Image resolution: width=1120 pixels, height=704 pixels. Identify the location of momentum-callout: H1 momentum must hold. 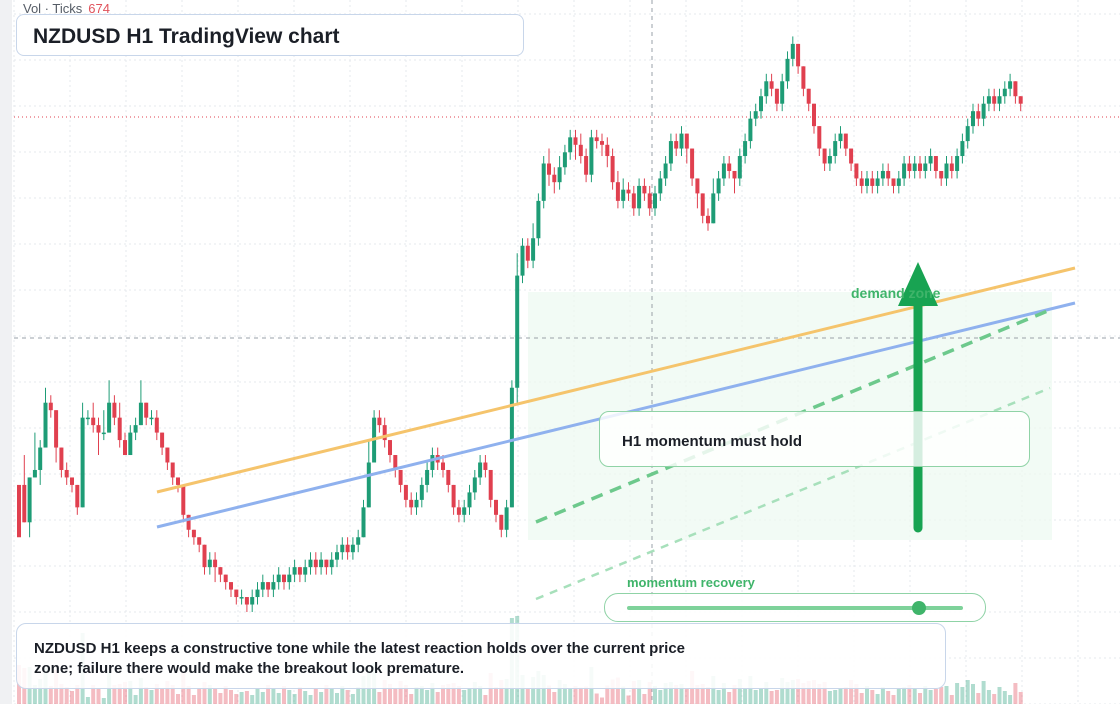
(814, 439).